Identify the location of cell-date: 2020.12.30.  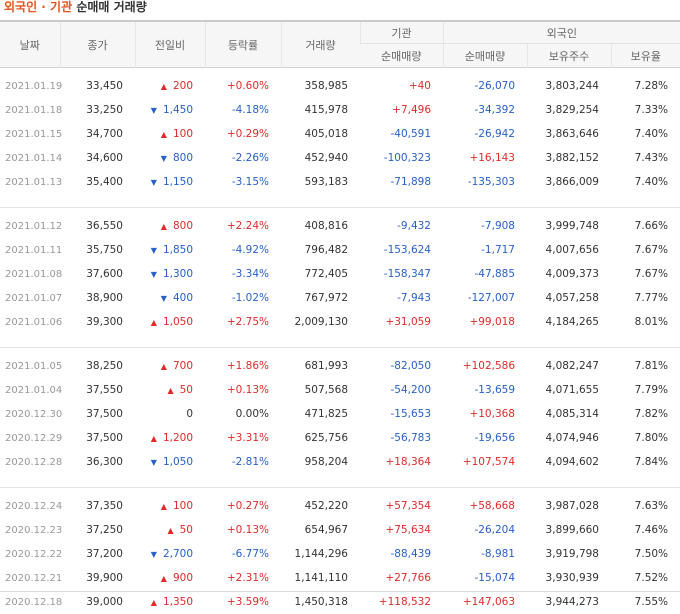
(30, 414).